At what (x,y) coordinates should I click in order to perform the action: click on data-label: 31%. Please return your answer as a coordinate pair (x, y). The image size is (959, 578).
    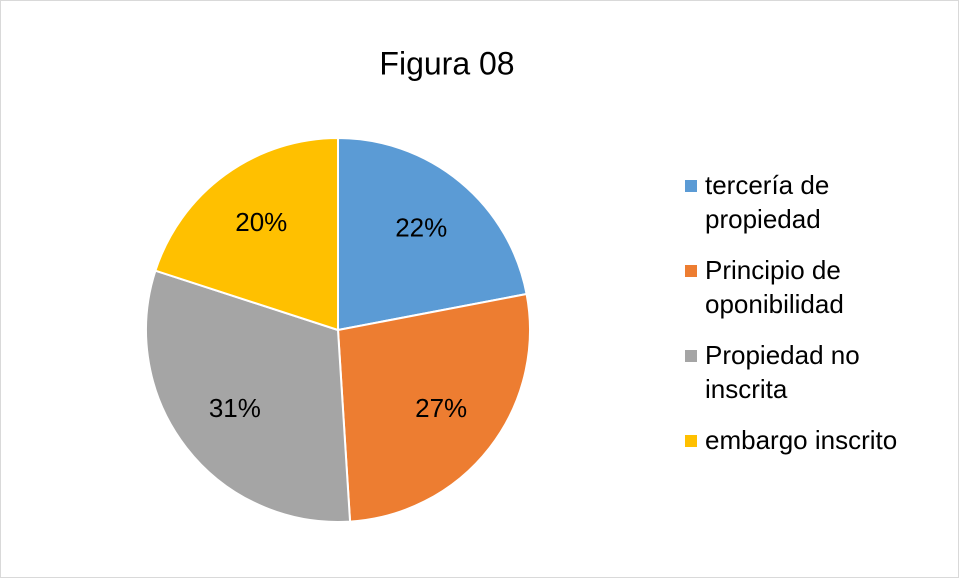
    Looking at the image, I should click on (235, 408).